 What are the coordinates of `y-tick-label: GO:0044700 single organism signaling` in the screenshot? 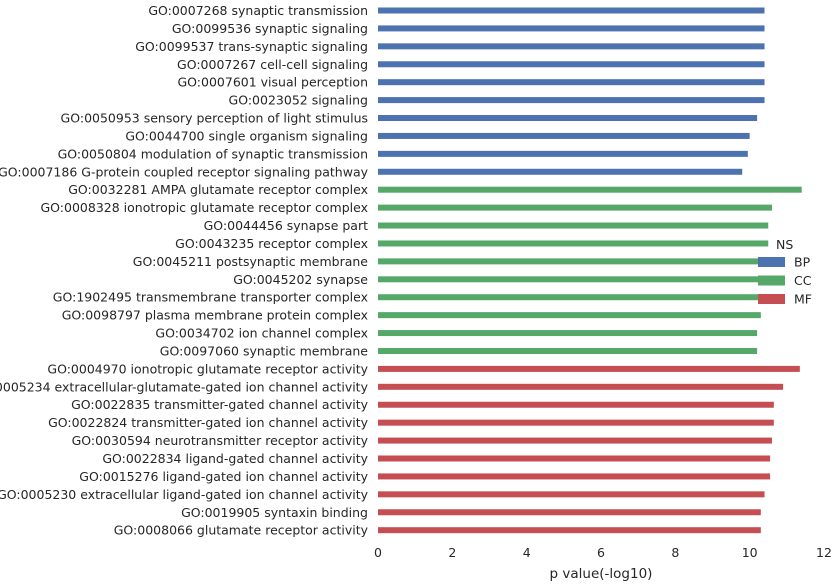 It's located at (246, 135).